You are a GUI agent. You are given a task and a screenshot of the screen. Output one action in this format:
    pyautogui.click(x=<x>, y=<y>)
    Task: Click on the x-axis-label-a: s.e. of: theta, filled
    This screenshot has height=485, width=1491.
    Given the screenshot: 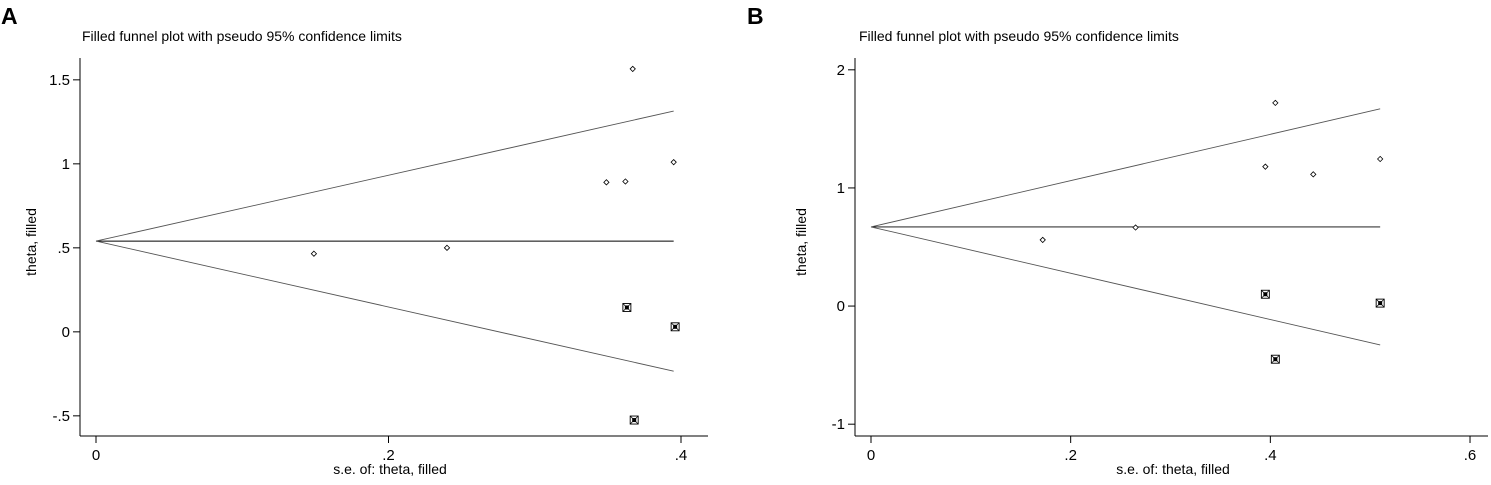 What is the action you would take?
    pyautogui.click(x=390, y=469)
    